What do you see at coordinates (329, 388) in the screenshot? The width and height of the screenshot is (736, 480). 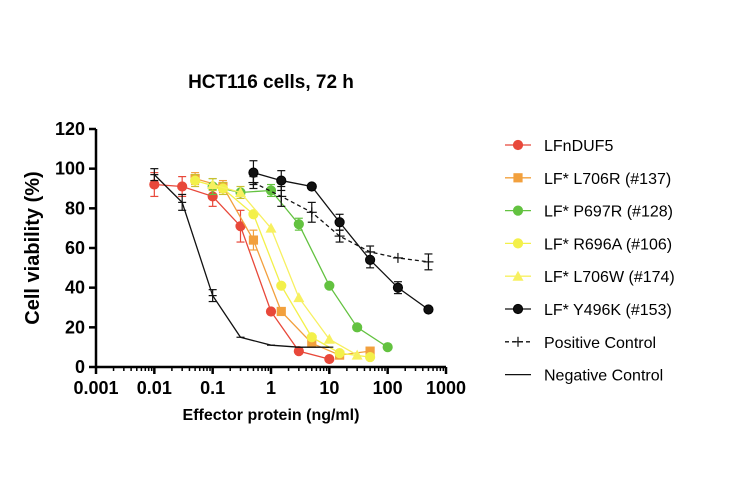 I see `x-tick-label: 10` at bounding box center [329, 388].